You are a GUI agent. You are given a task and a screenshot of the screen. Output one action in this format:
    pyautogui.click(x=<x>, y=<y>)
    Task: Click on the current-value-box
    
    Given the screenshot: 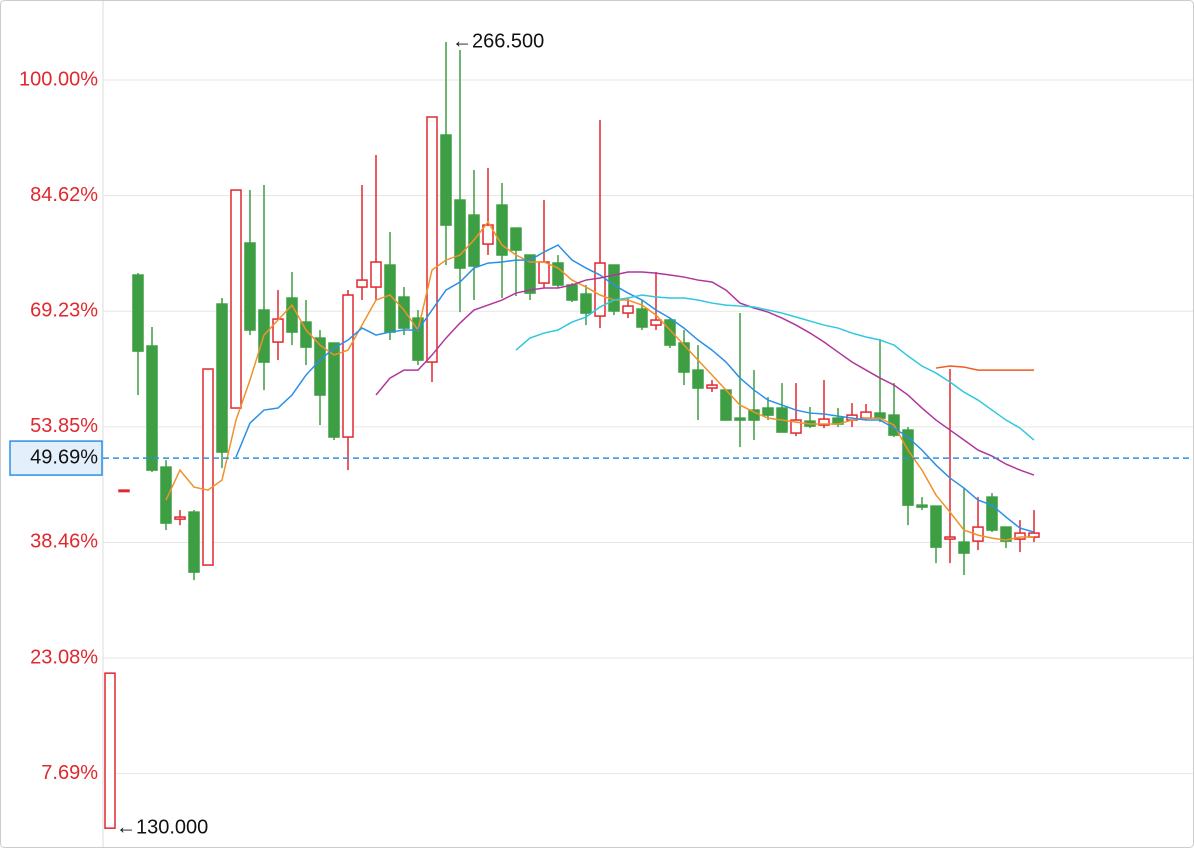 What is the action you would take?
    pyautogui.click(x=56, y=458)
    